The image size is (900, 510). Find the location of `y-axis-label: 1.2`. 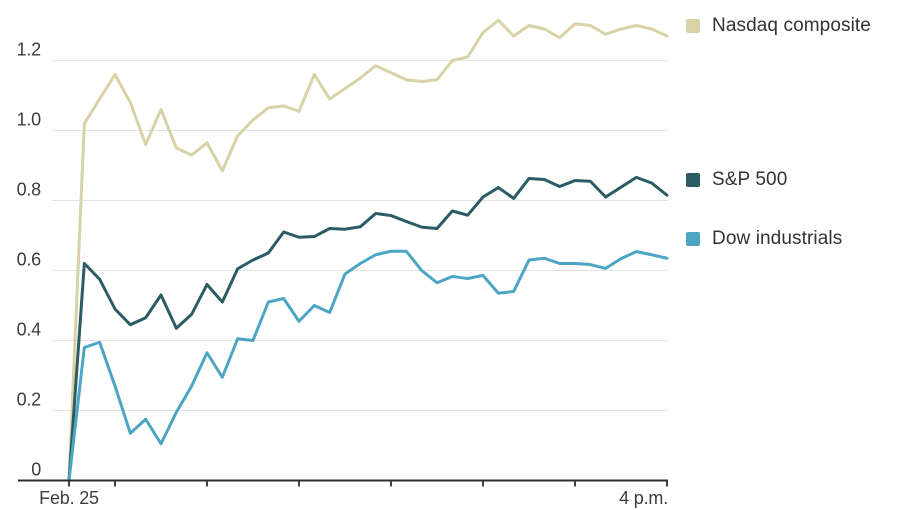

y-axis-label: 1.2 is located at coordinates (29, 50).